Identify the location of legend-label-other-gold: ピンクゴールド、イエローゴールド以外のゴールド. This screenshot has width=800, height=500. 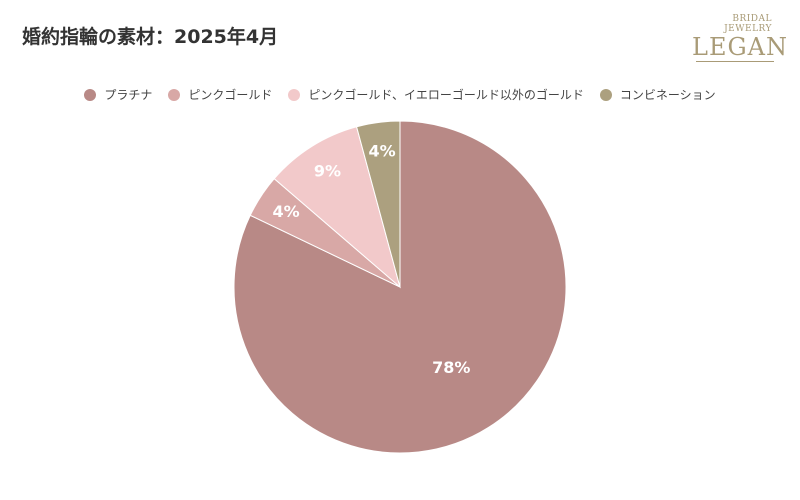
(446, 95).